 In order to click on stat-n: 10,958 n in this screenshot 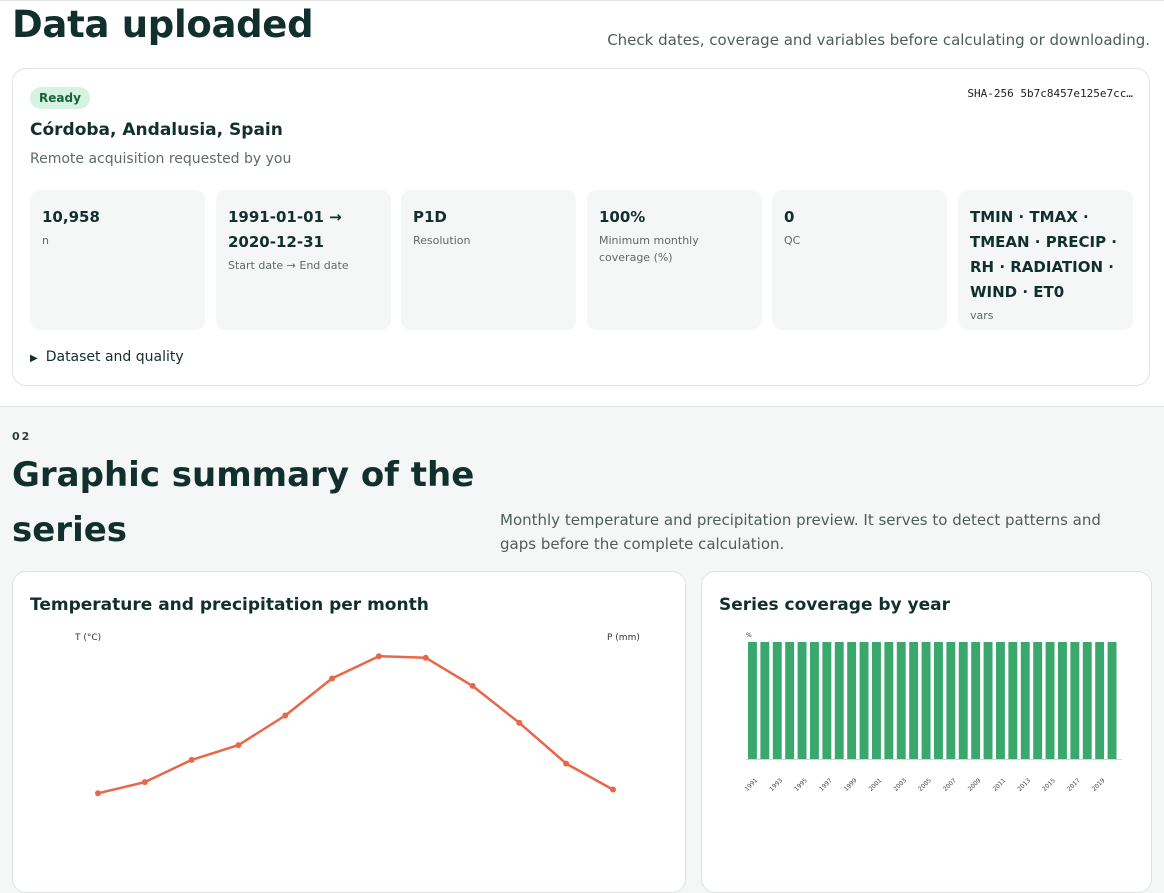, I will do `click(117, 260)`.